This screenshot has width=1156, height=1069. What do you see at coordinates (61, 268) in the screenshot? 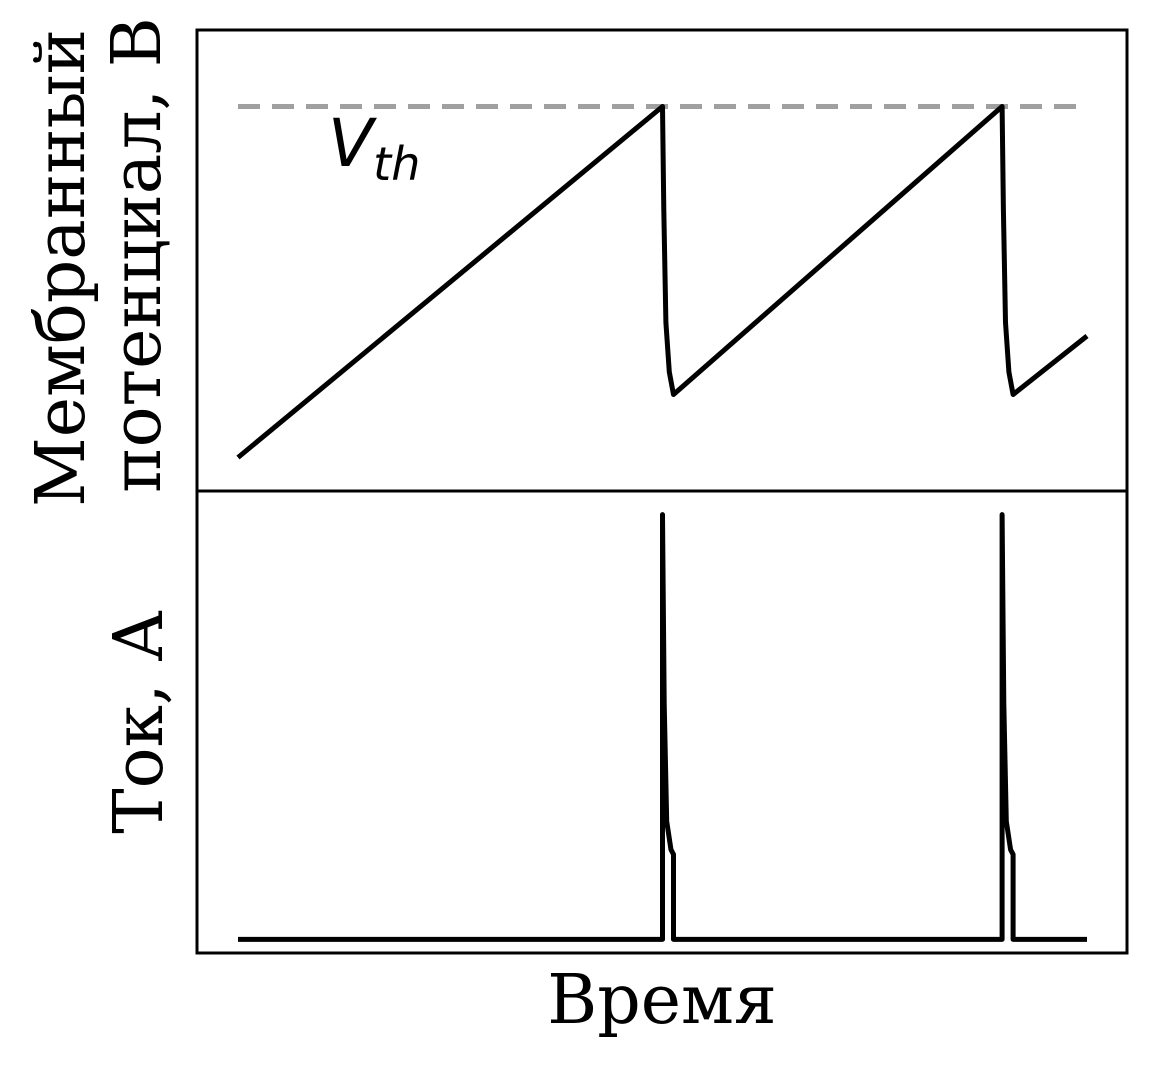
I see `top-y-axis-label-line1: Мембранный` at bounding box center [61, 268].